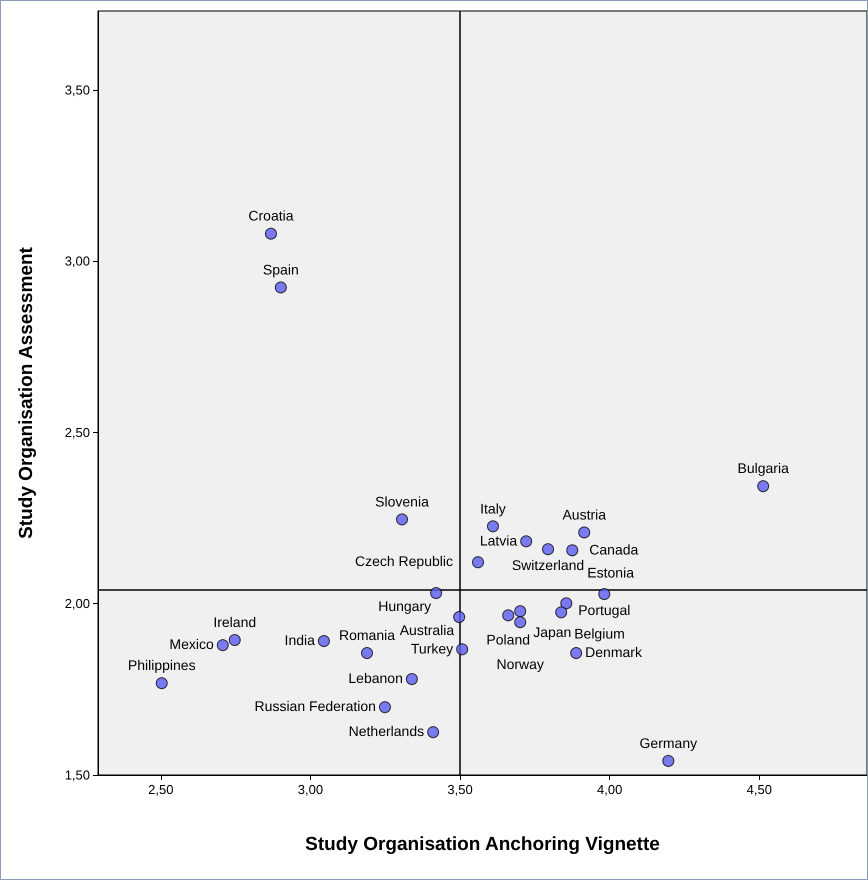  What do you see at coordinates (300, 640) in the screenshot?
I see `annotation: India` at bounding box center [300, 640].